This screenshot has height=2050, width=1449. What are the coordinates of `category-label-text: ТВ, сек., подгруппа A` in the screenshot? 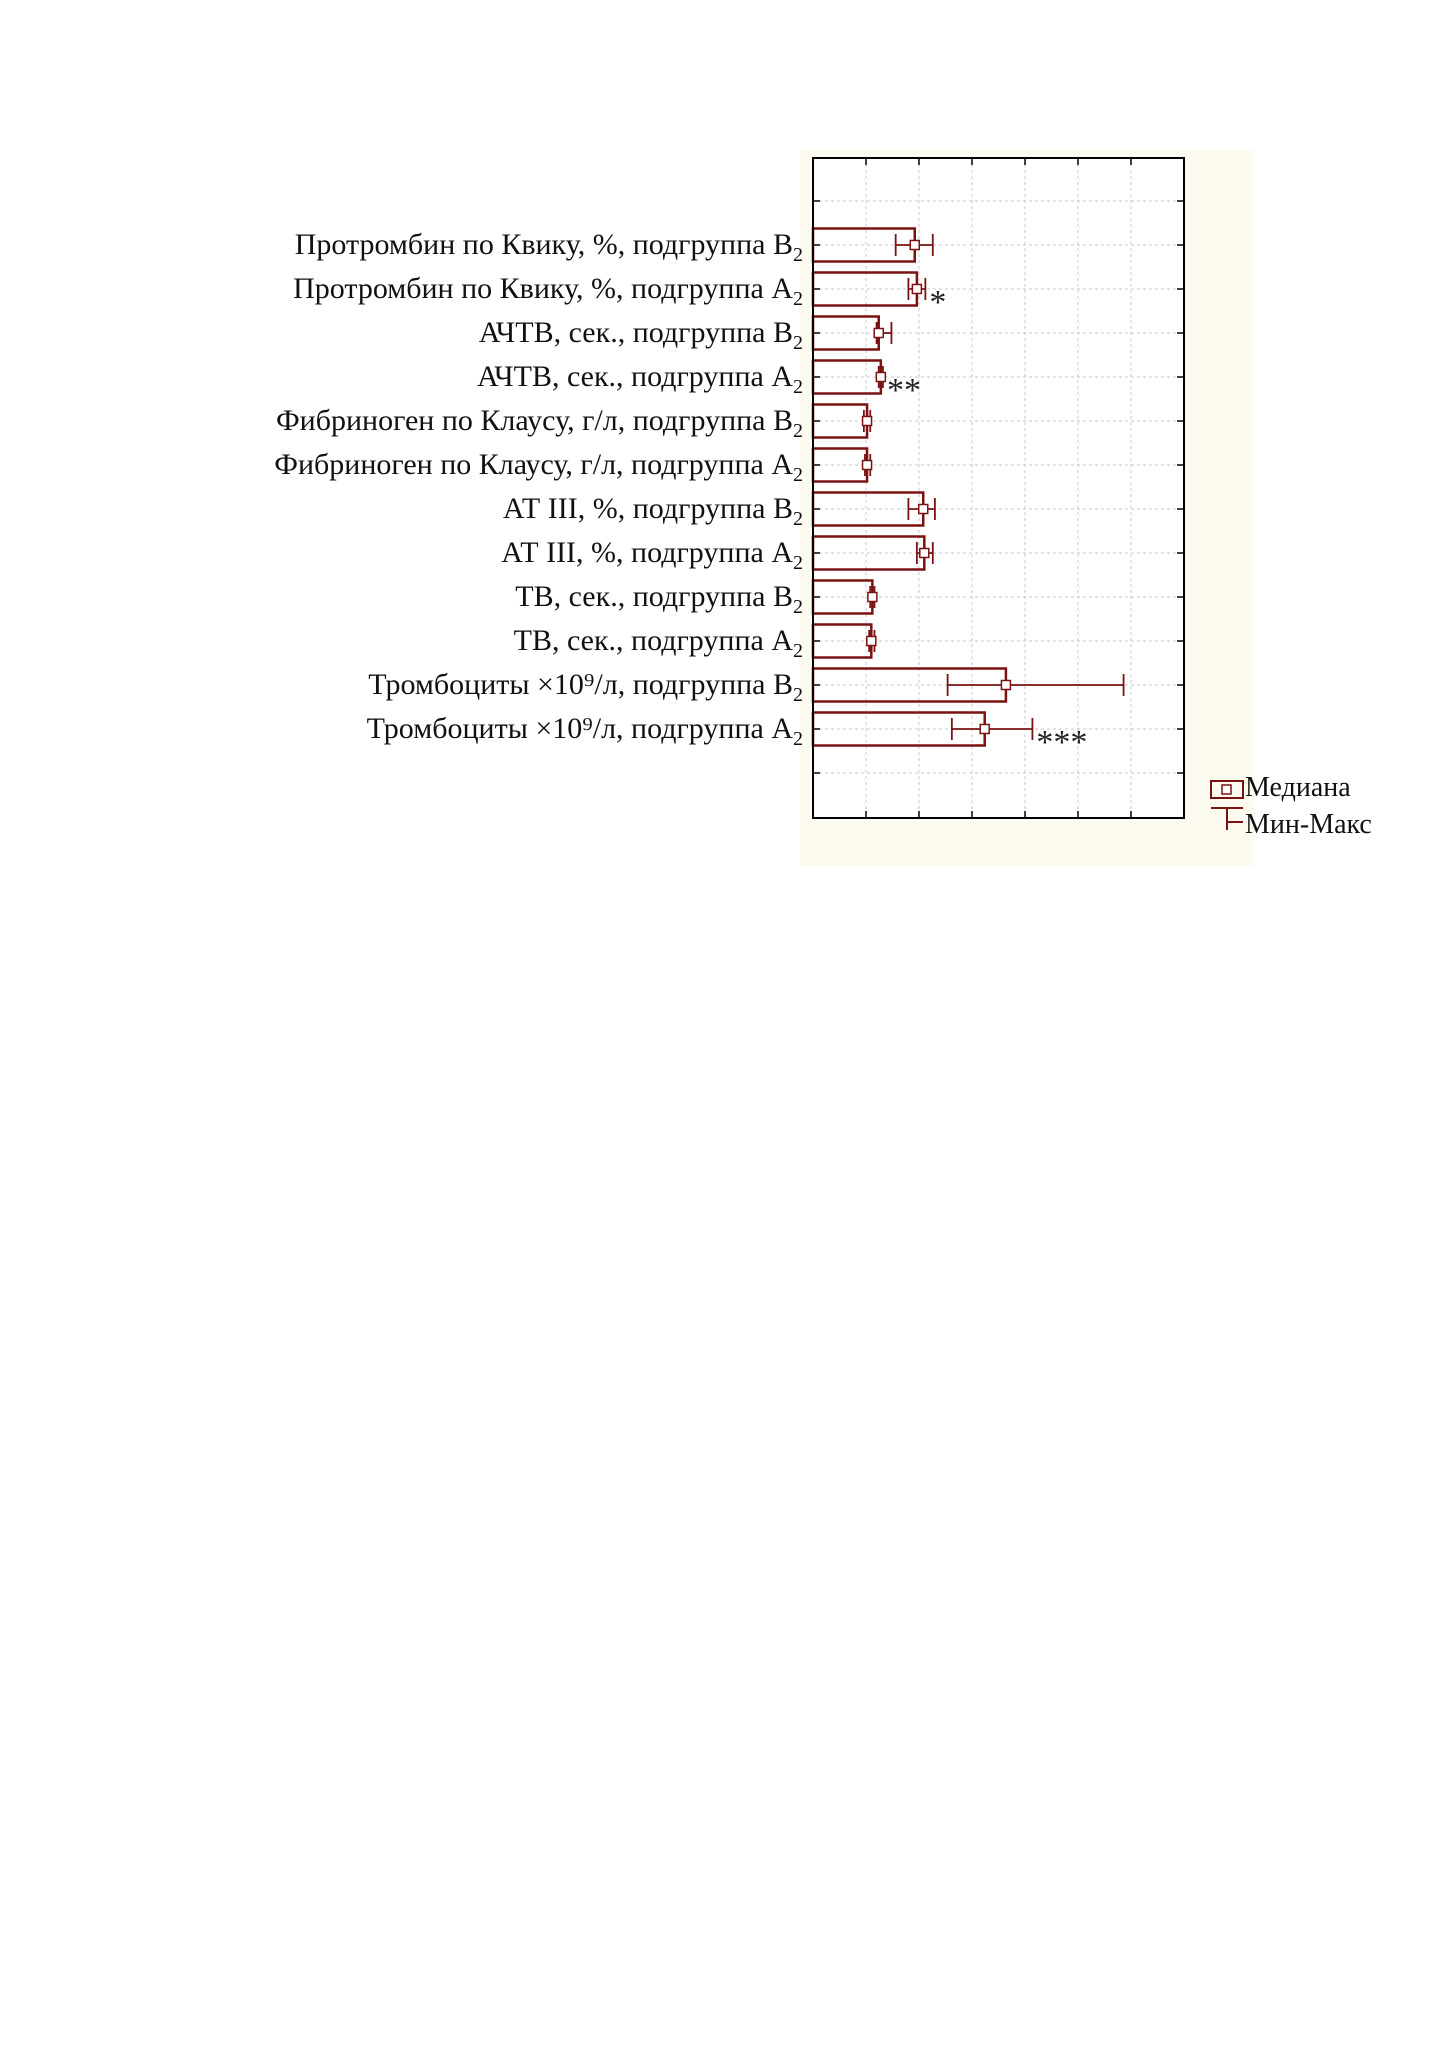 It's located at (654, 640).